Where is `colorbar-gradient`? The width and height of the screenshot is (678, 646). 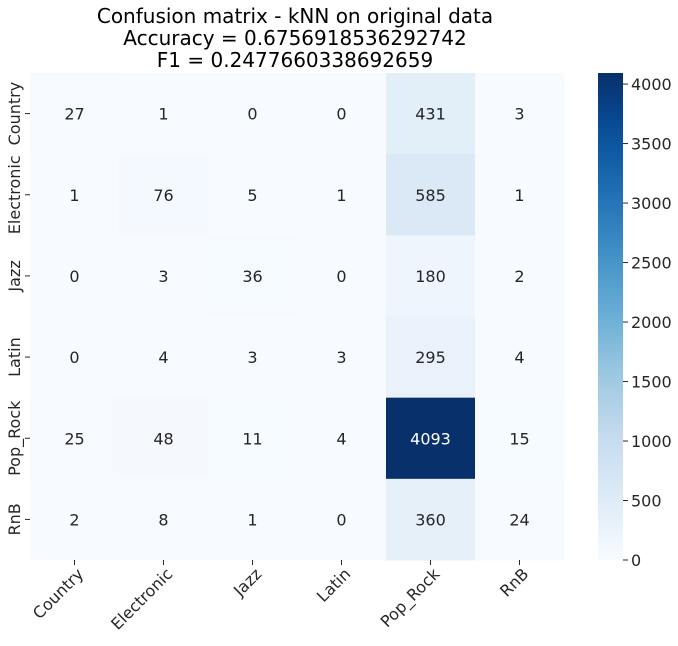
colorbar-gradient is located at coordinates (610, 316).